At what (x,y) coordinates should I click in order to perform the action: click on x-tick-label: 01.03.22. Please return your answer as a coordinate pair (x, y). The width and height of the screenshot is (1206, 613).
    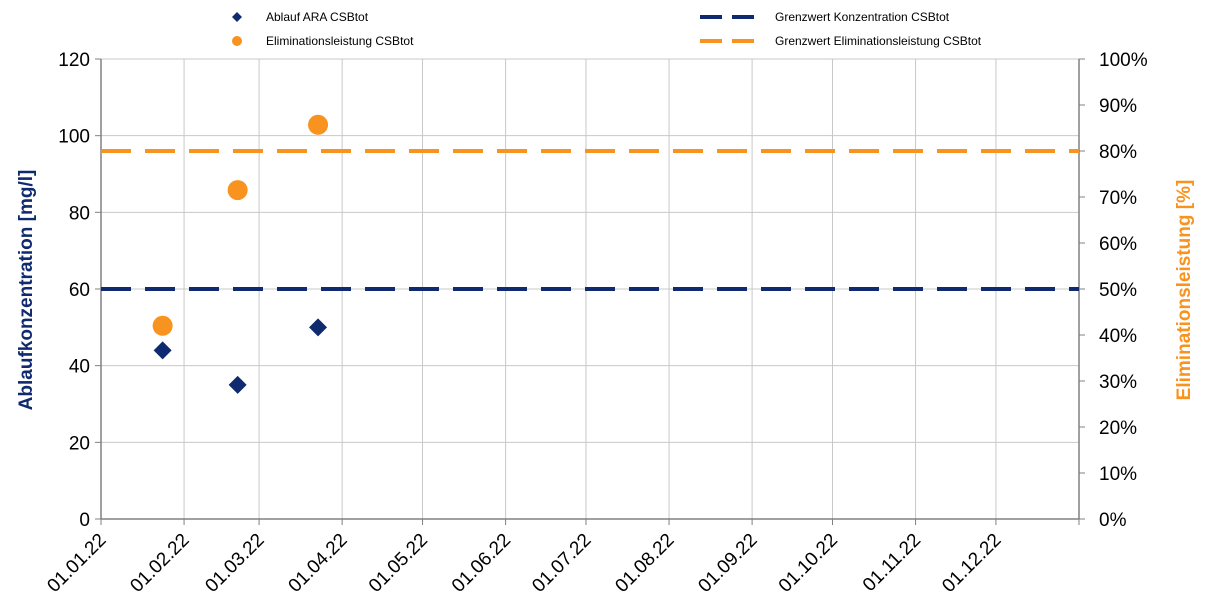
    Looking at the image, I should click on (234, 563).